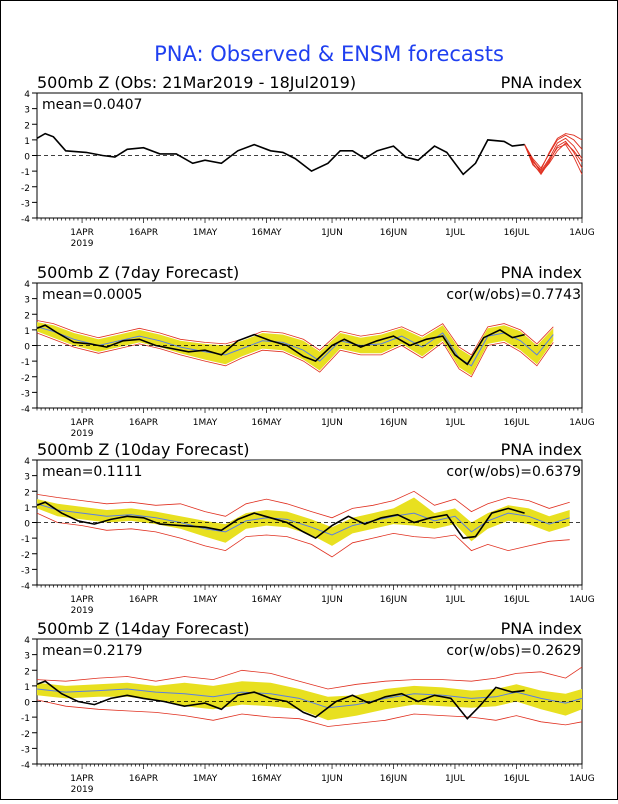  Describe the element at coordinates (138, 272) in the screenshot. I see `panel-title: 500mb Z (7day Forecast)` at that location.